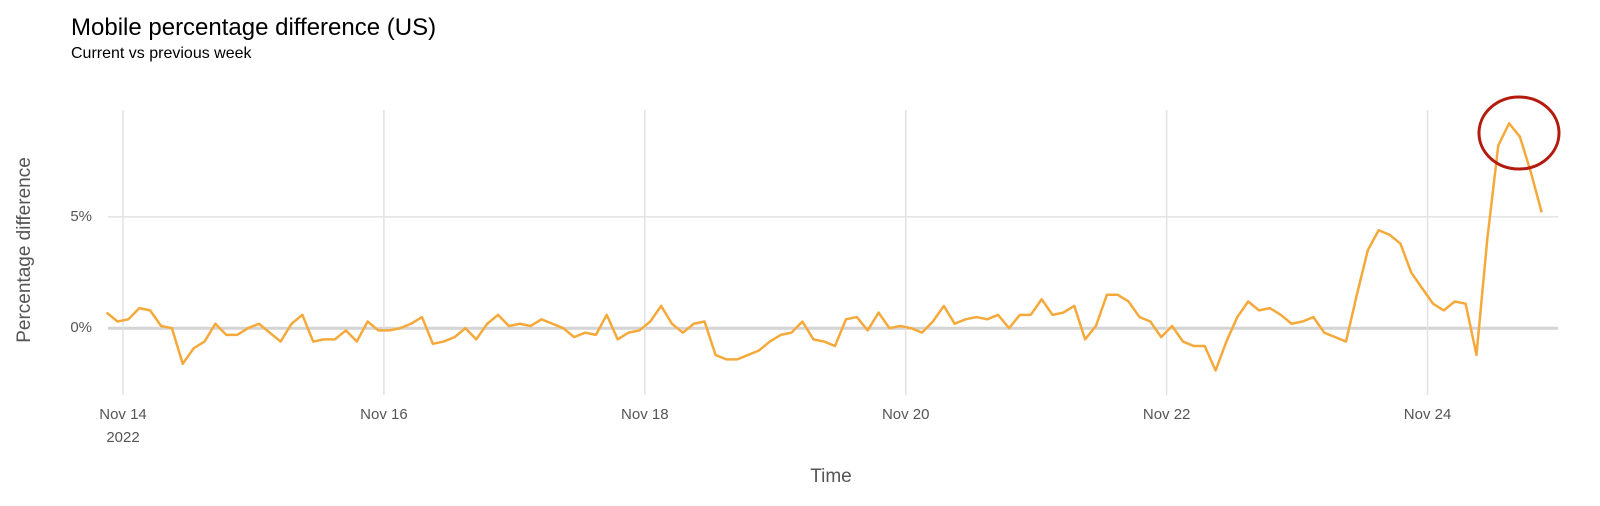  I want to click on y-tick-label: 5%, so click(81, 216).